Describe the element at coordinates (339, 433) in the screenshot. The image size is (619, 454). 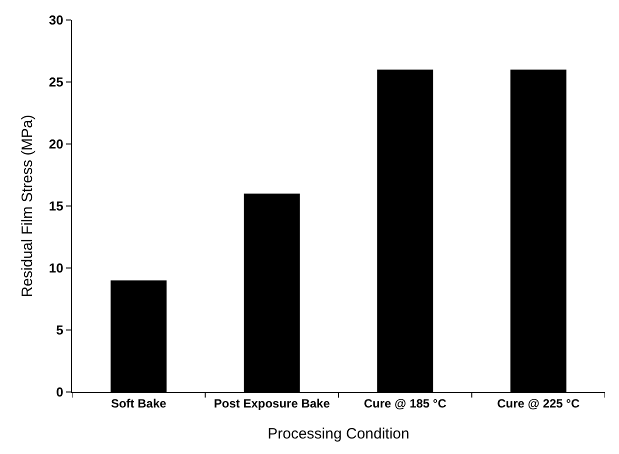
I see `x-axis-title: Processing Condition` at that location.